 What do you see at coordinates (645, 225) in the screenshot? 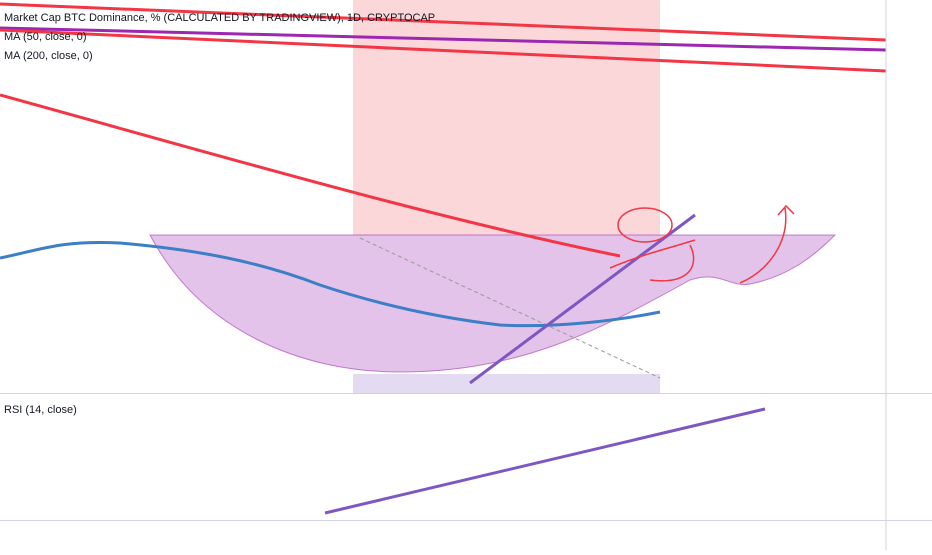
I see `hand-circle` at bounding box center [645, 225].